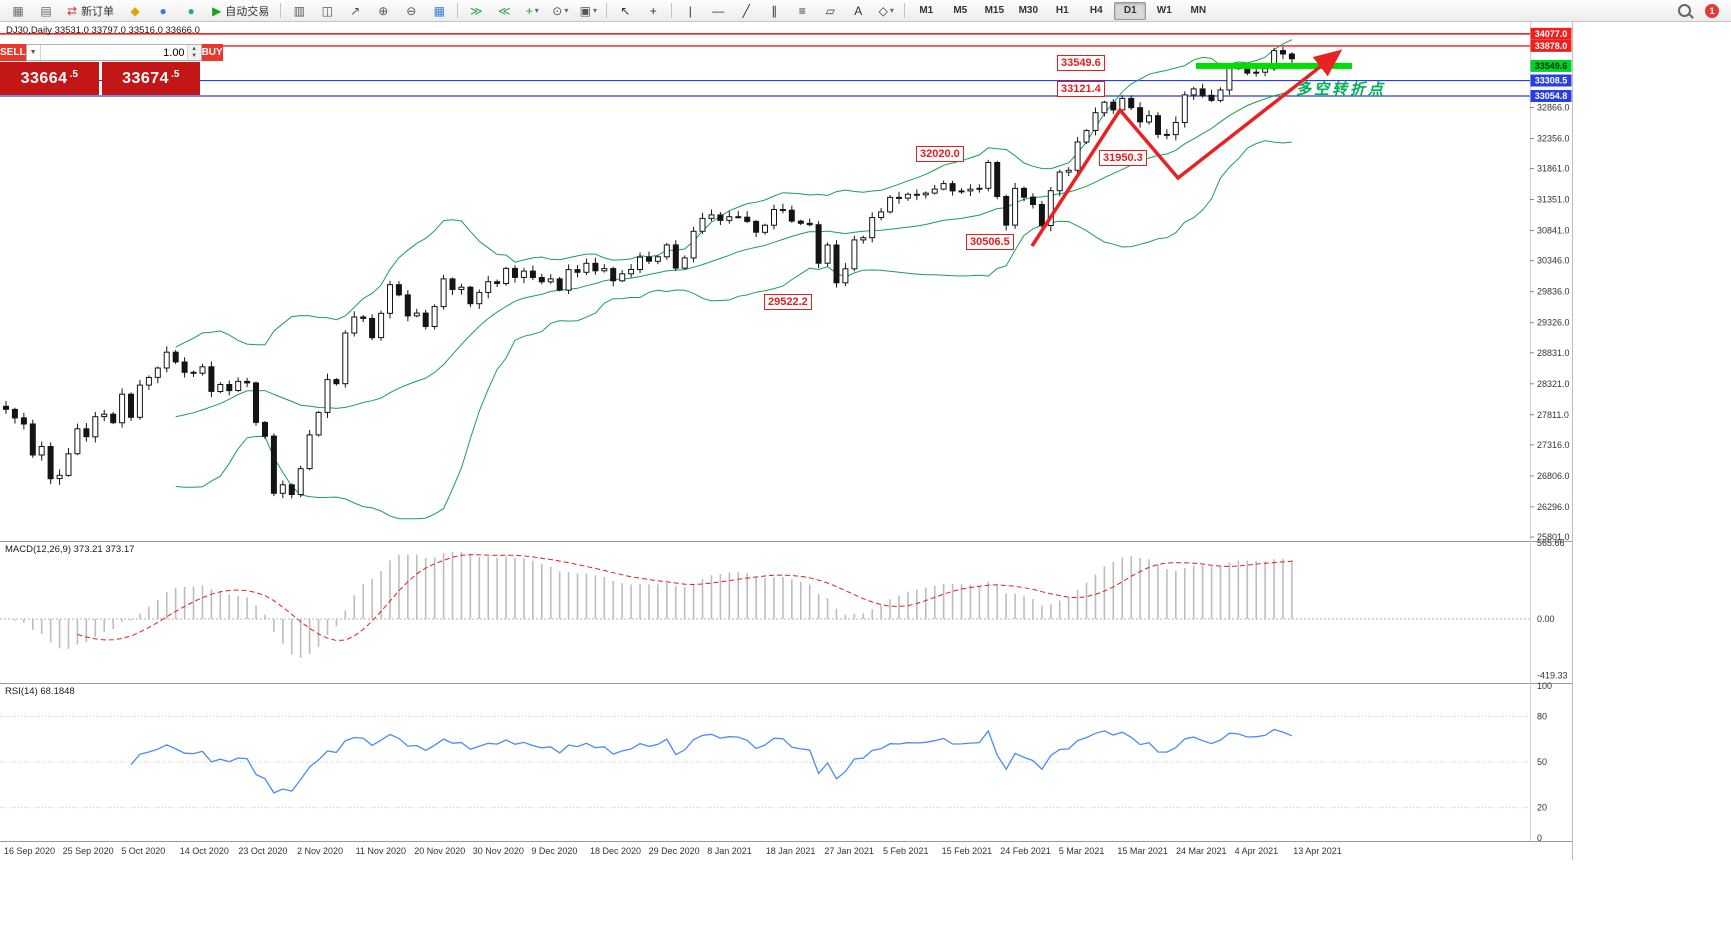 The width and height of the screenshot is (1731, 943). What do you see at coordinates (858, 10) in the screenshot?
I see `text-icon: A` at bounding box center [858, 10].